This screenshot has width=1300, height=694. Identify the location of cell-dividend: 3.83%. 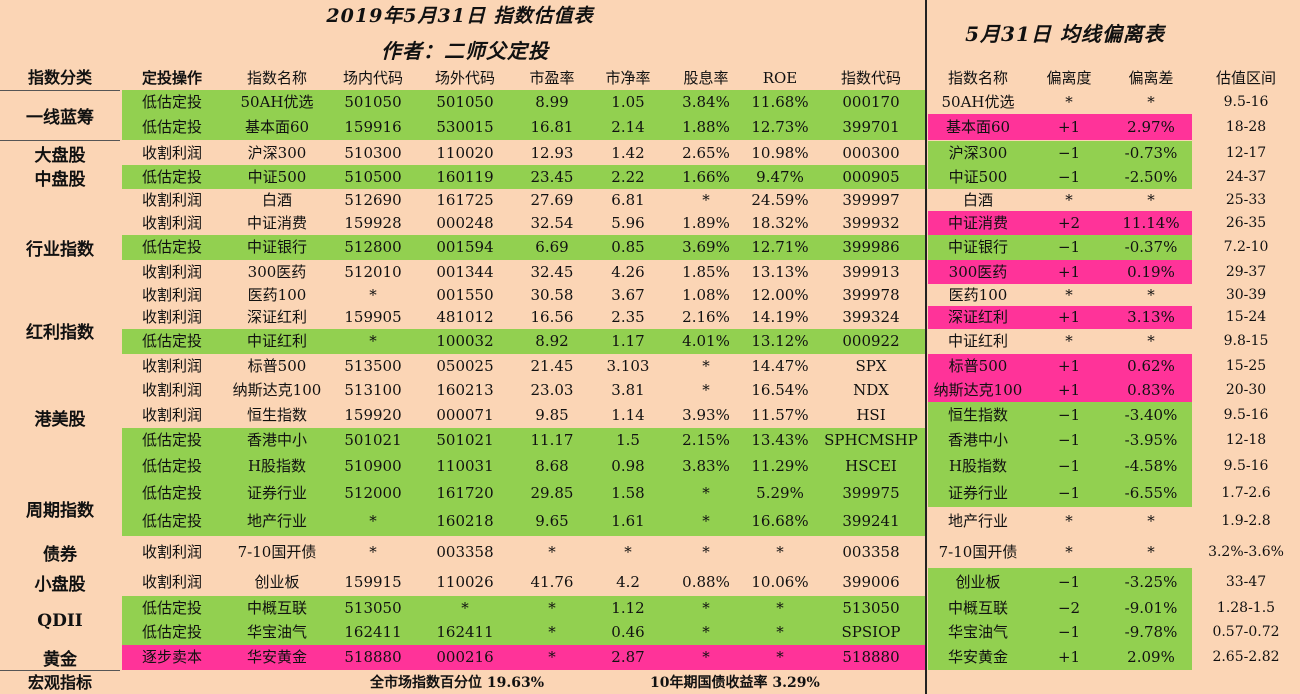
(706, 466).